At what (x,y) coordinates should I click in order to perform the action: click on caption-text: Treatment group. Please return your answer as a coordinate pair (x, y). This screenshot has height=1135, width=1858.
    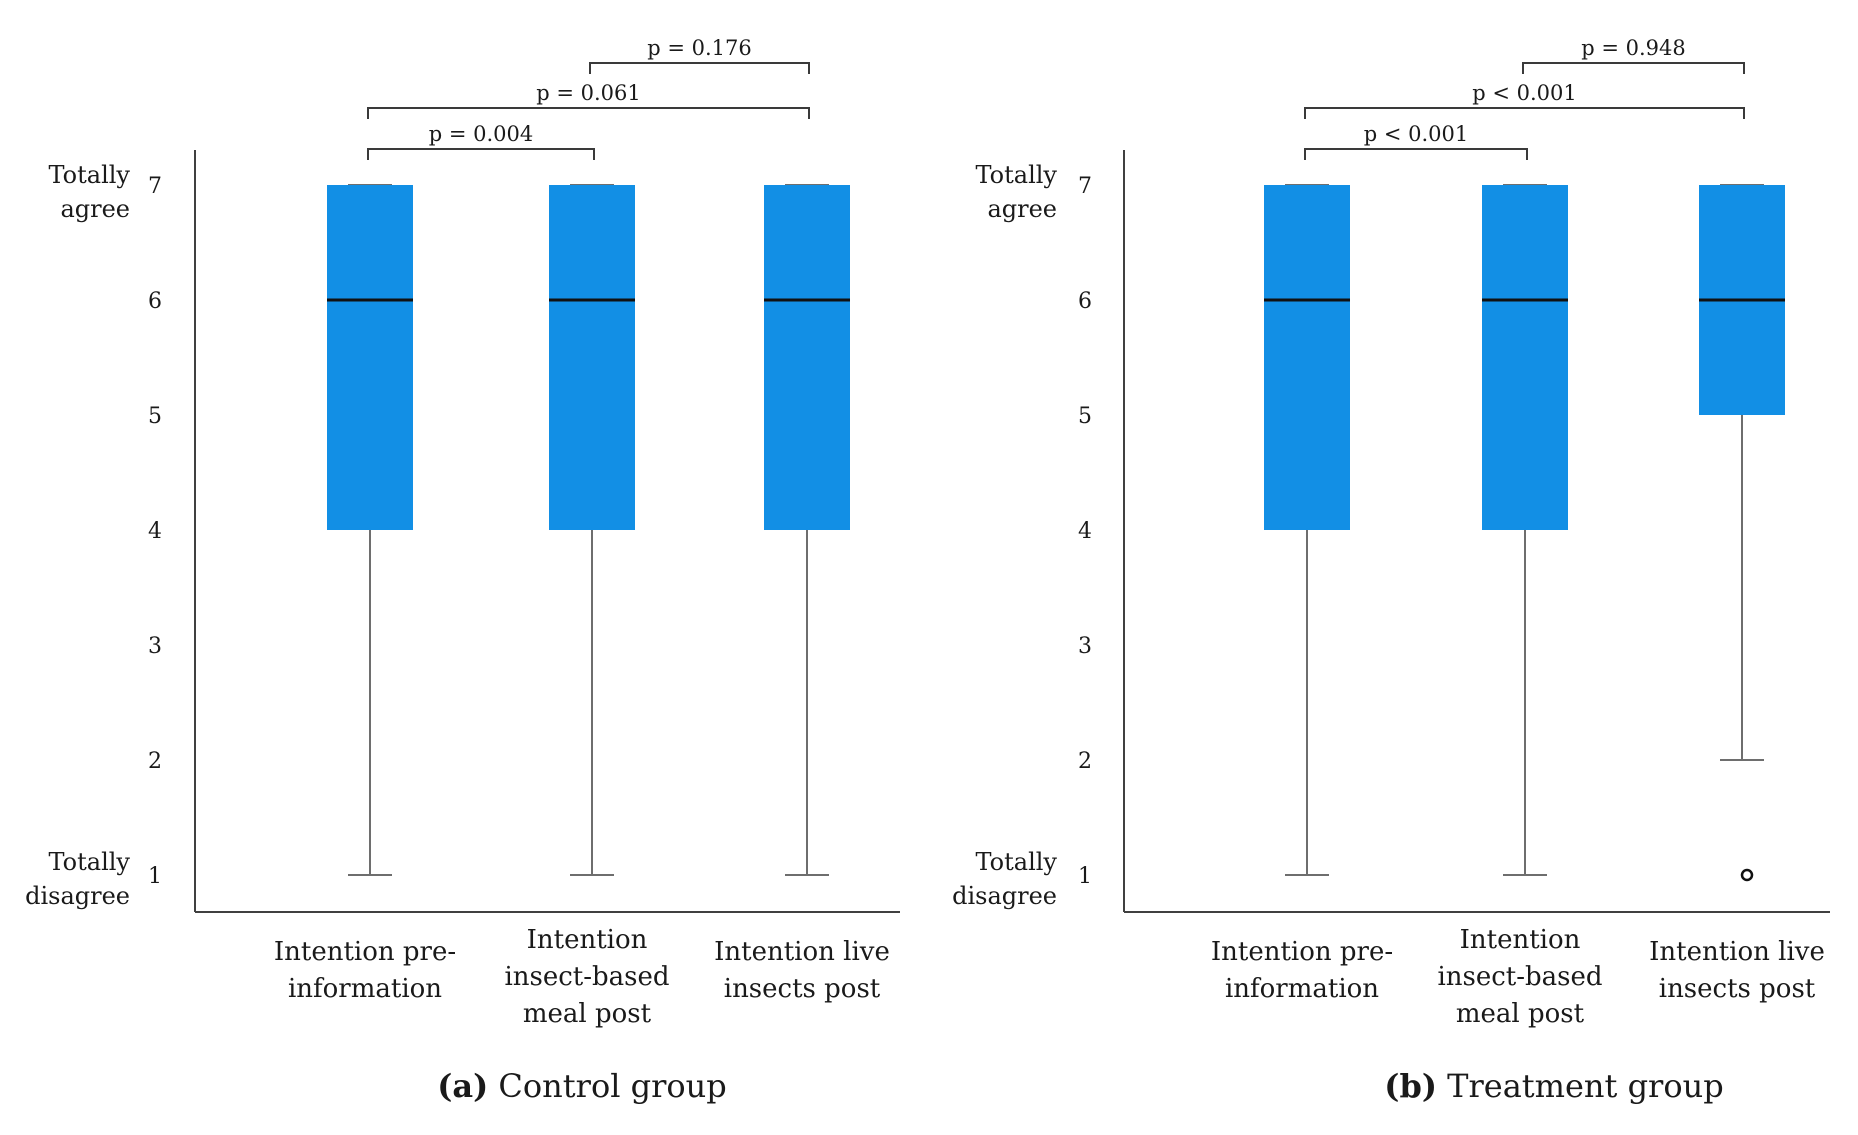
    Looking at the image, I should click on (1580, 1086).